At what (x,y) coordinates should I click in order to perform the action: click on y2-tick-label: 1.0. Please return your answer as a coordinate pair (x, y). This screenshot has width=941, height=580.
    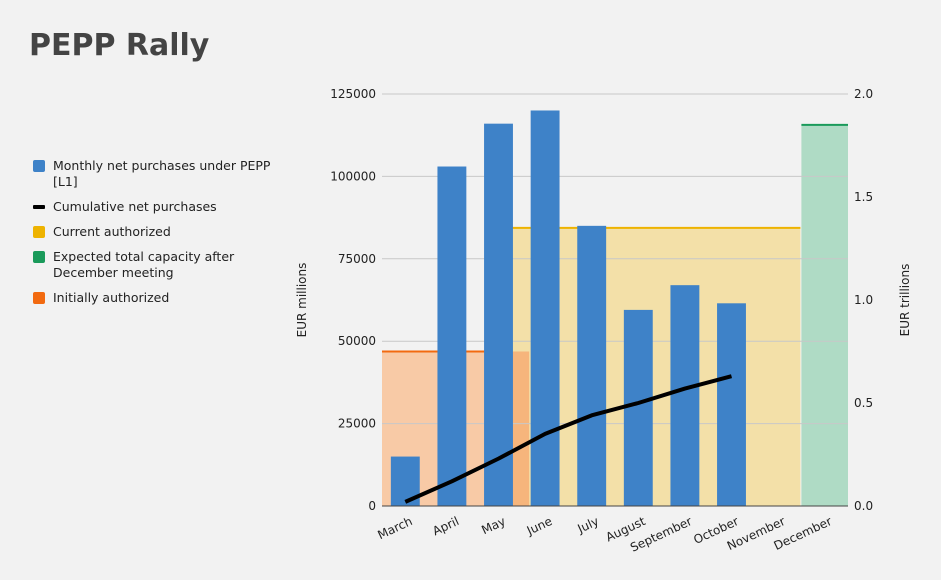
    Looking at the image, I should click on (863, 300).